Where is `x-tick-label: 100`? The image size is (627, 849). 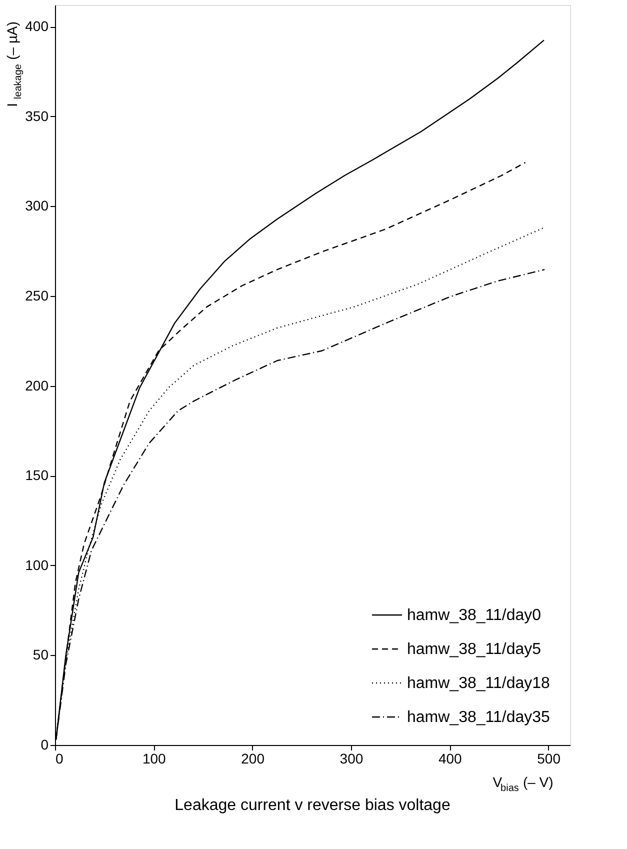
x-tick-label: 100 is located at coordinates (154, 758).